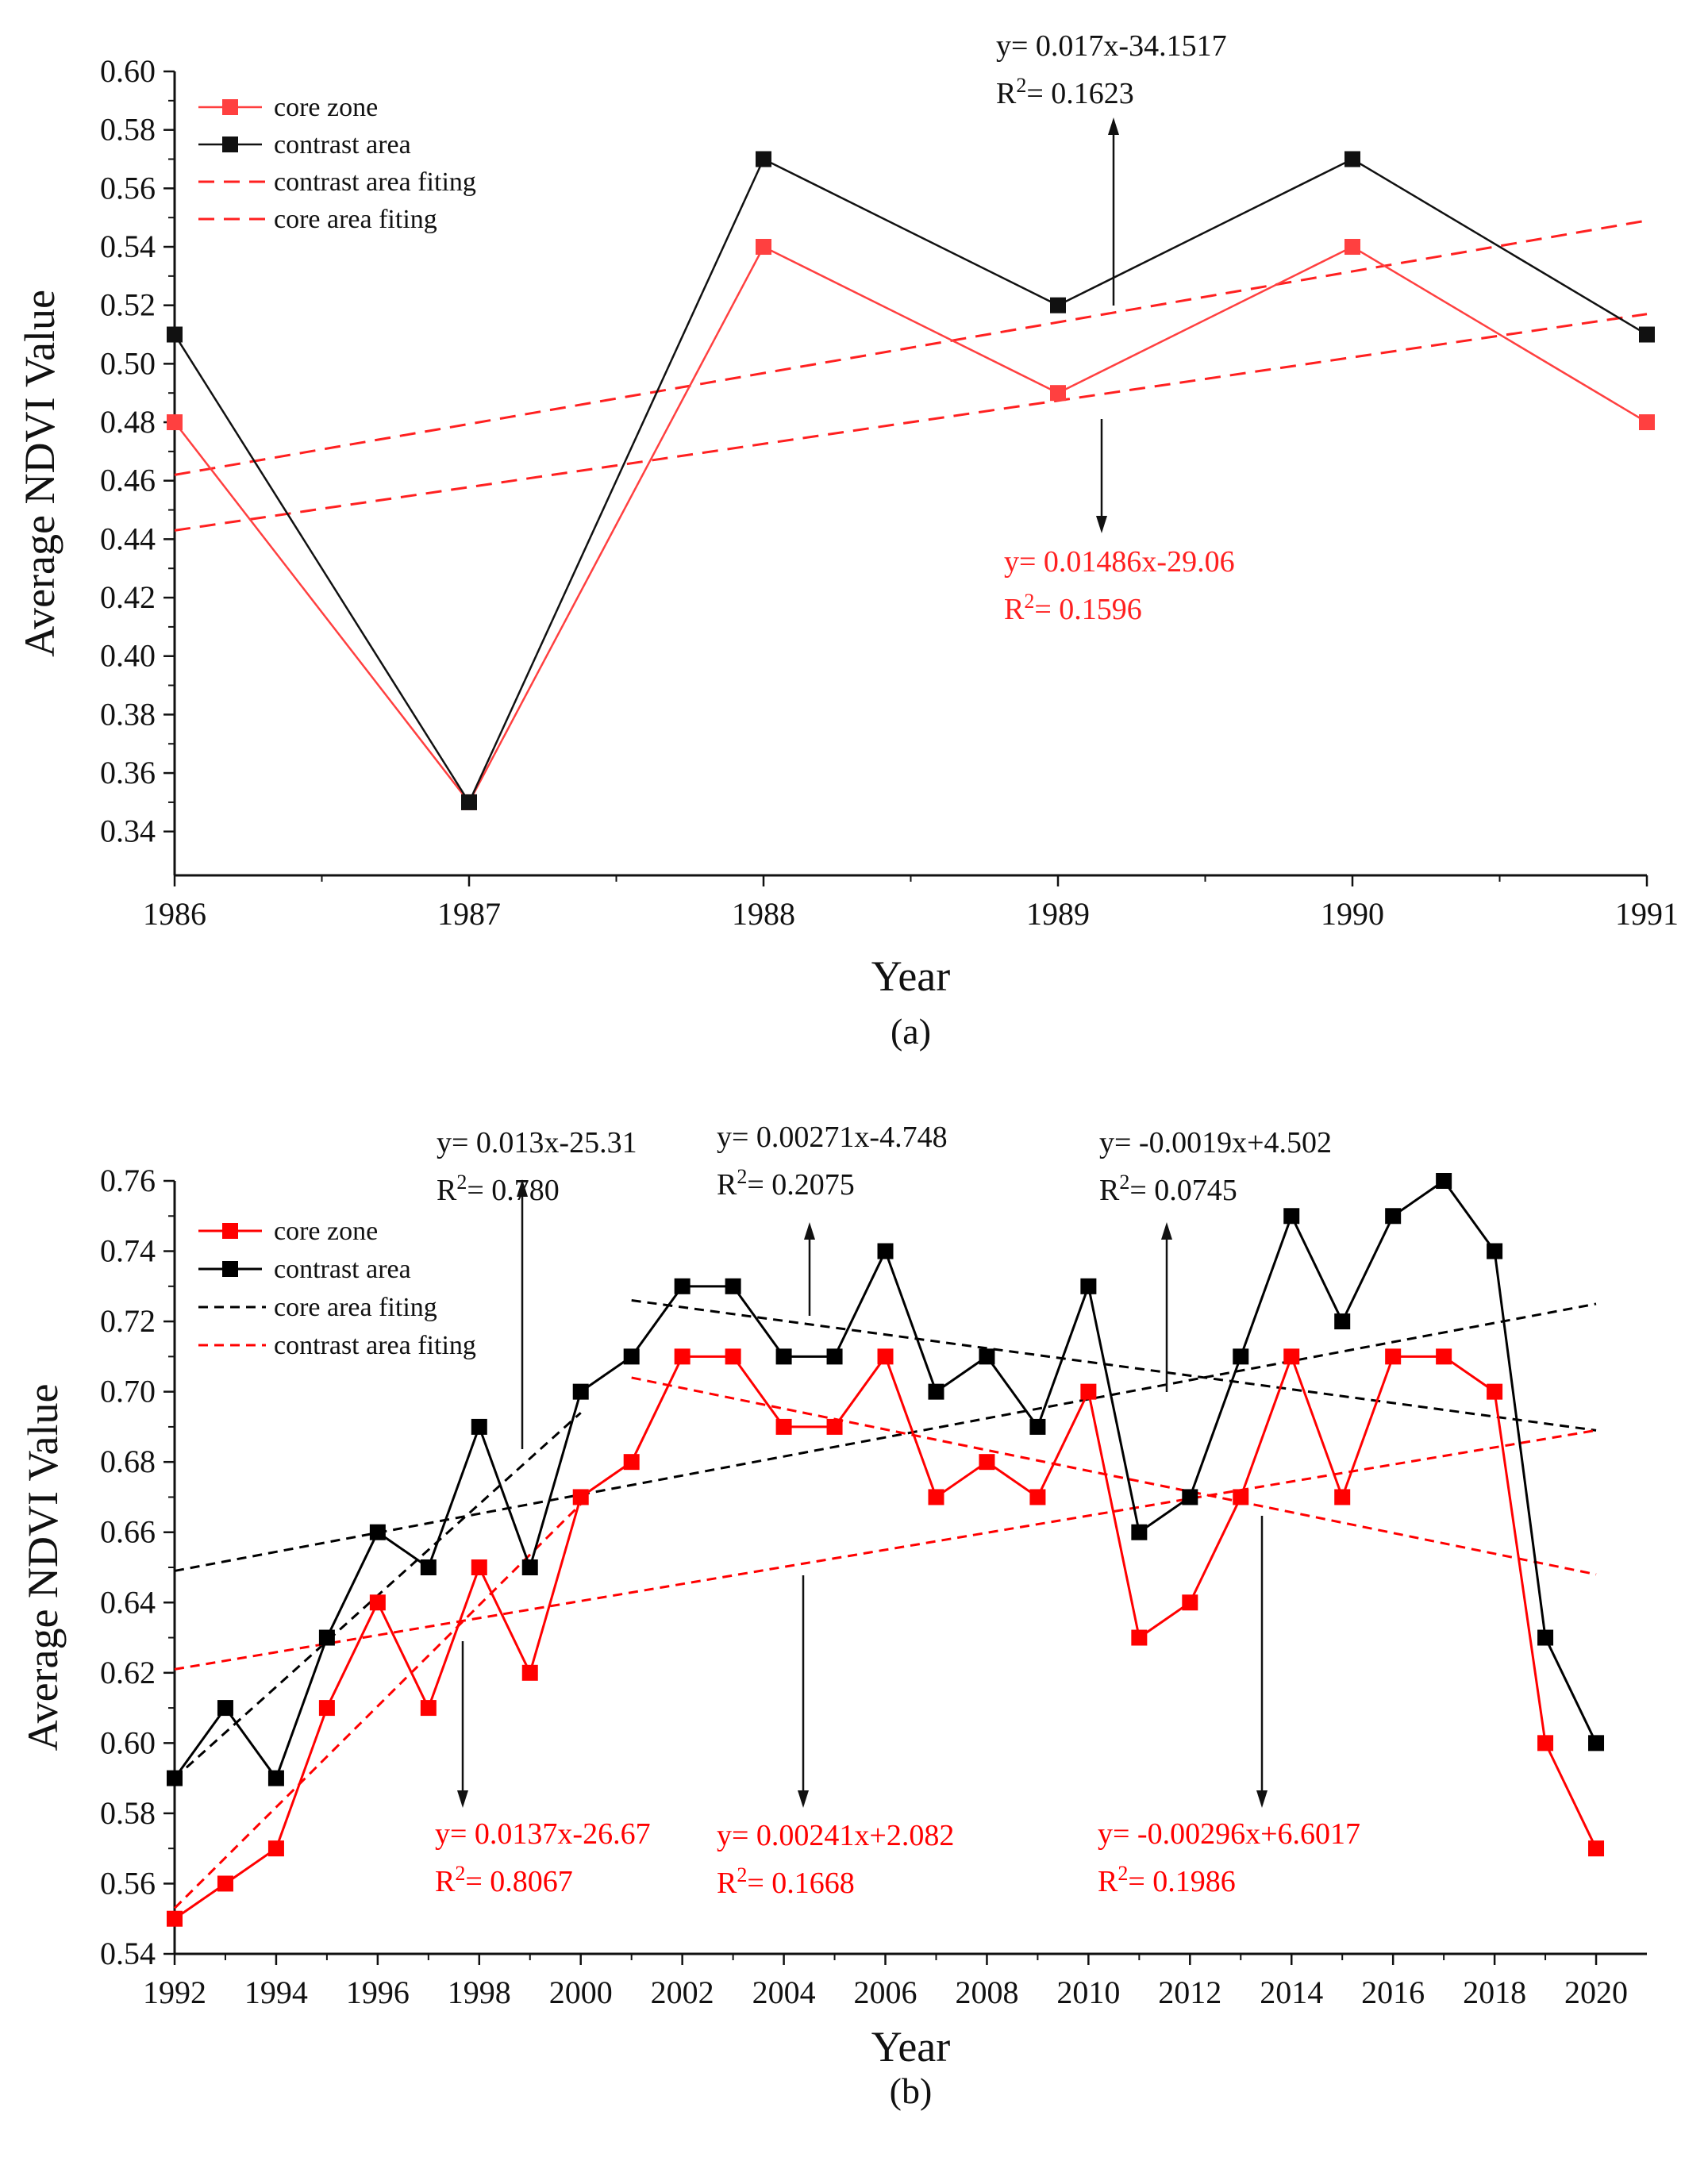 The width and height of the screenshot is (1708, 2161). I want to click on x-tick-label: 2010, so click(1088, 1993).